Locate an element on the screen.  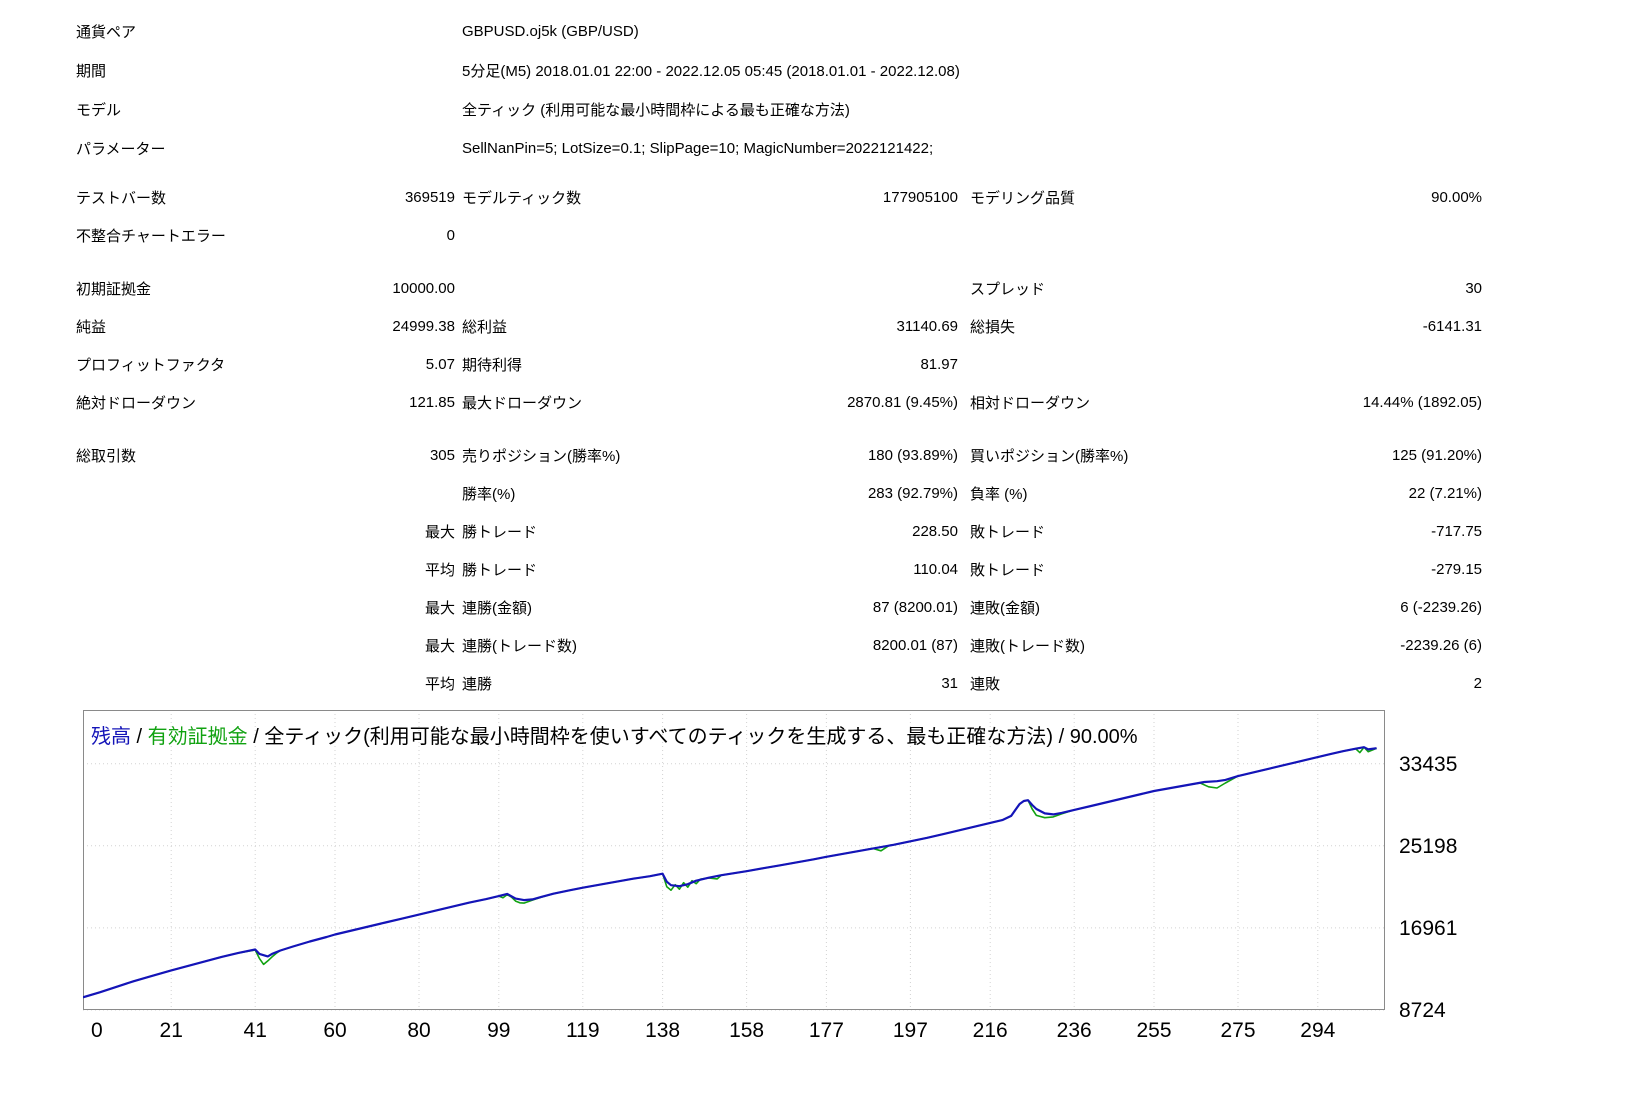
stat-value: 305 is located at coordinates (442, 455).